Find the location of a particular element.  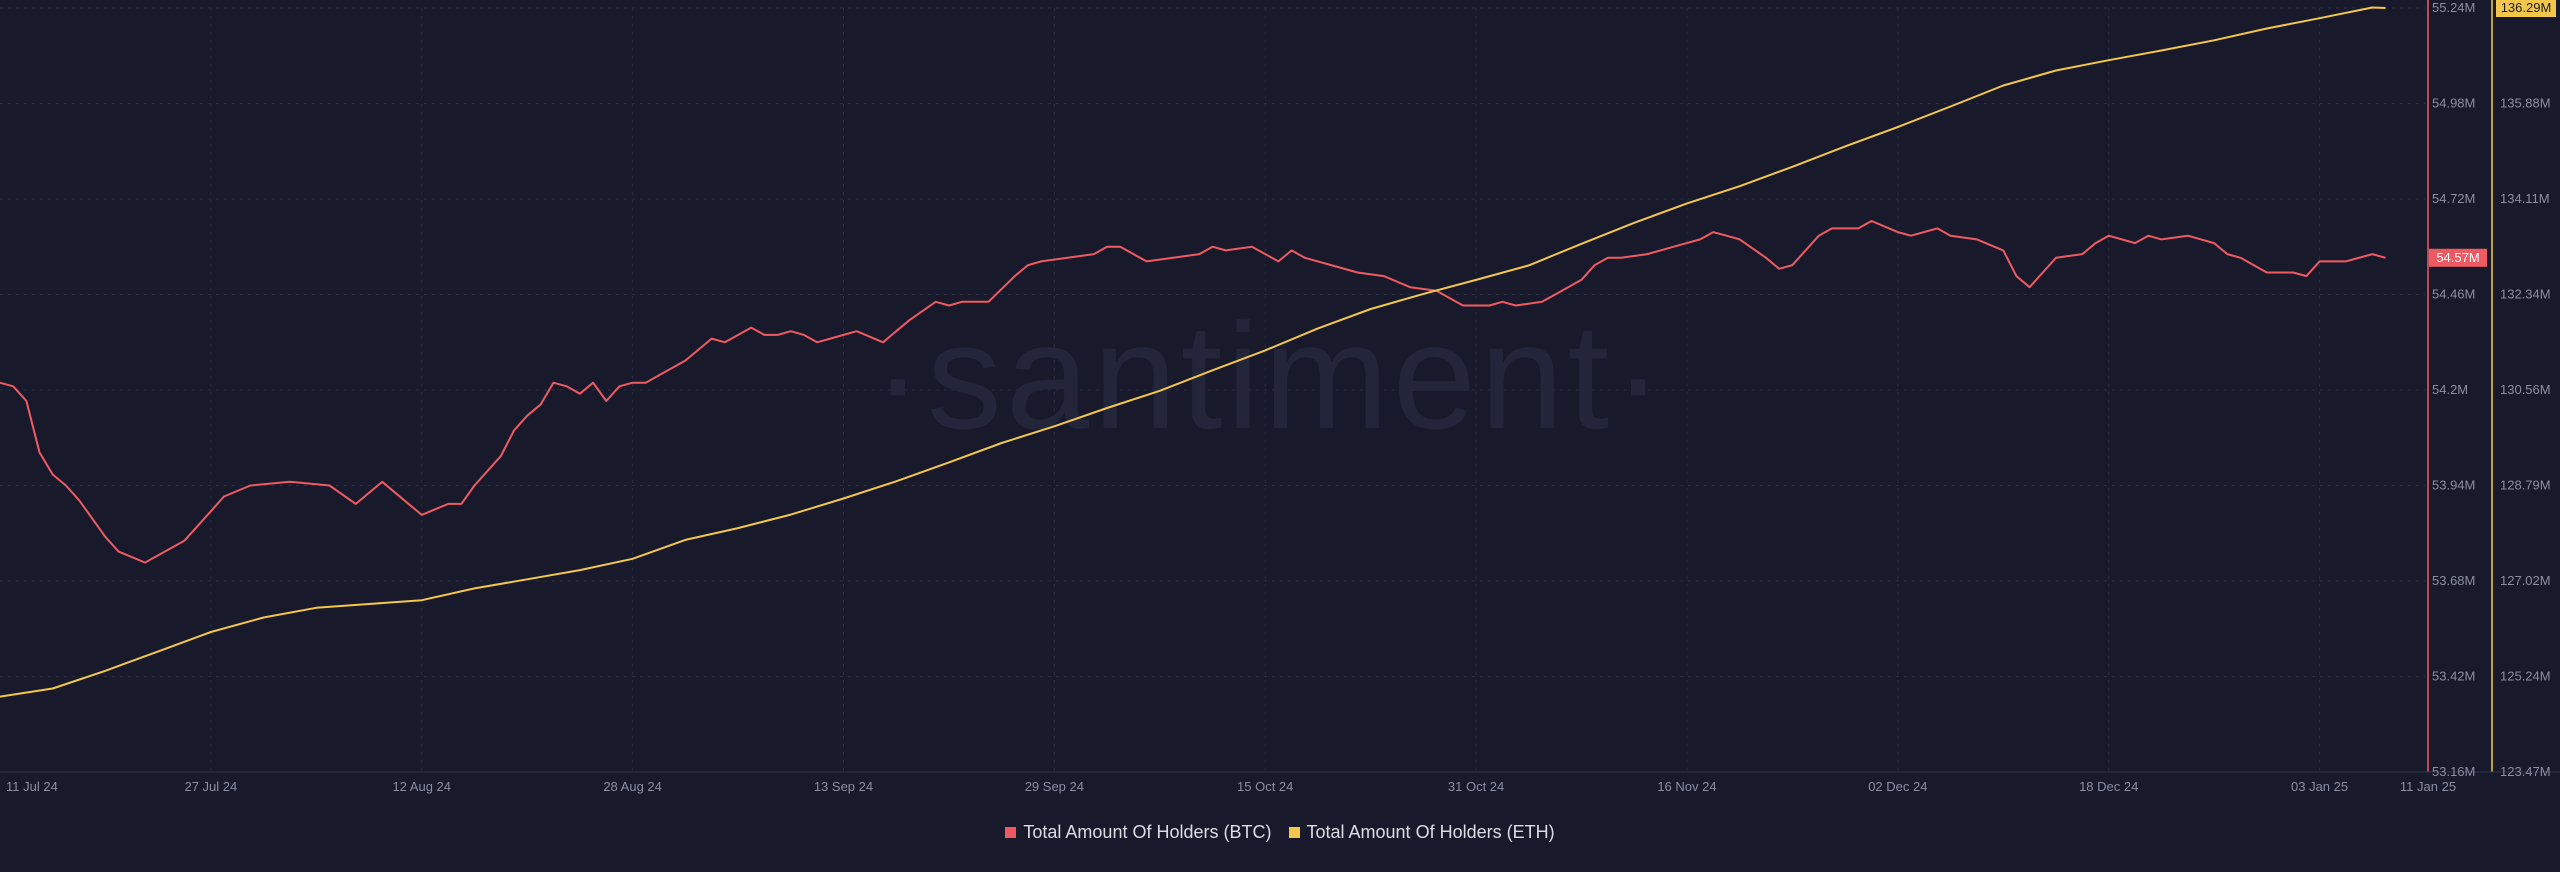

x-tick-label: 15 Oct 24 is located at coordinates (1265, 786).